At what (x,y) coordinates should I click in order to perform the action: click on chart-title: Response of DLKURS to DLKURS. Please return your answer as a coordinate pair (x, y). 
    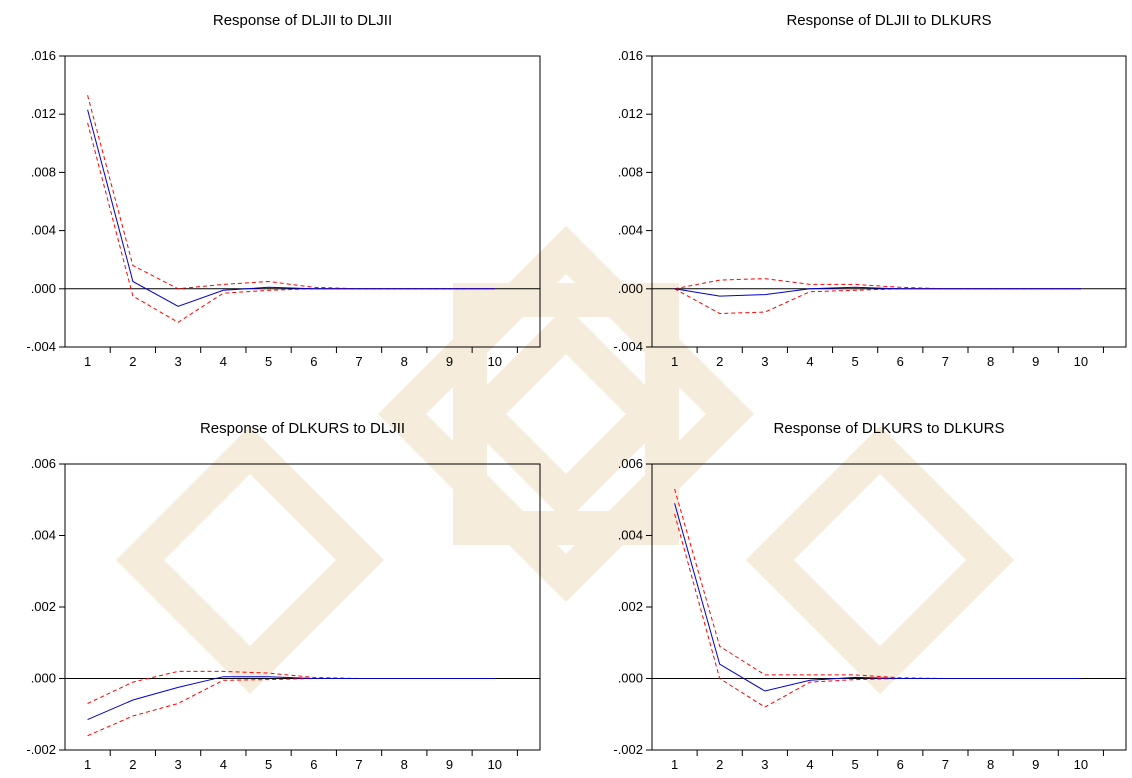
    Looking at the image, I should click on (889, 428).